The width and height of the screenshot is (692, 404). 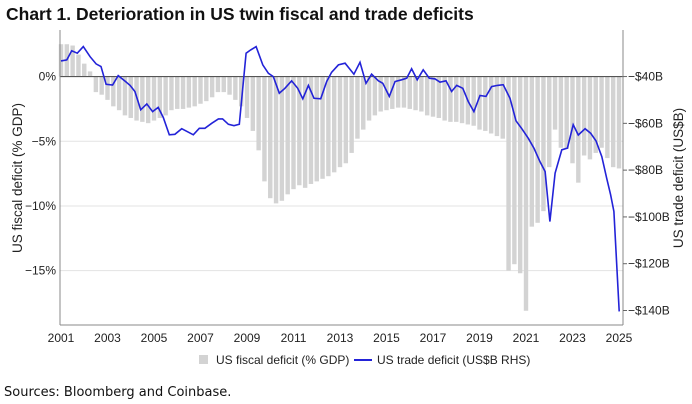 I want to click on left-axis-ticks: 0% −5% −10% −15%, so click(x=40, y=174).